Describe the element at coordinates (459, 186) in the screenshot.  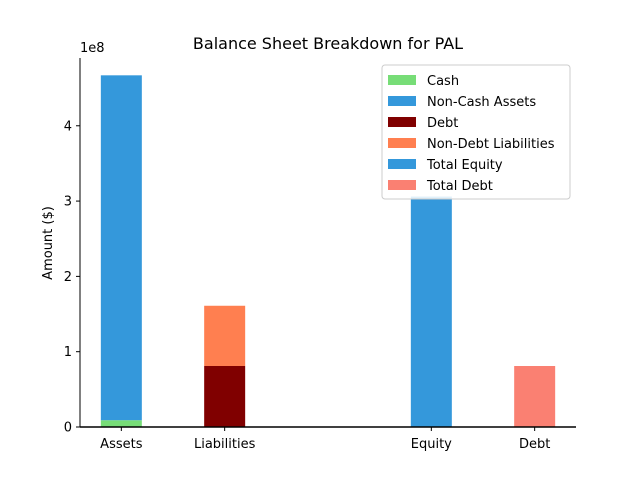
I see `legend-label: Total Debt` at that location.